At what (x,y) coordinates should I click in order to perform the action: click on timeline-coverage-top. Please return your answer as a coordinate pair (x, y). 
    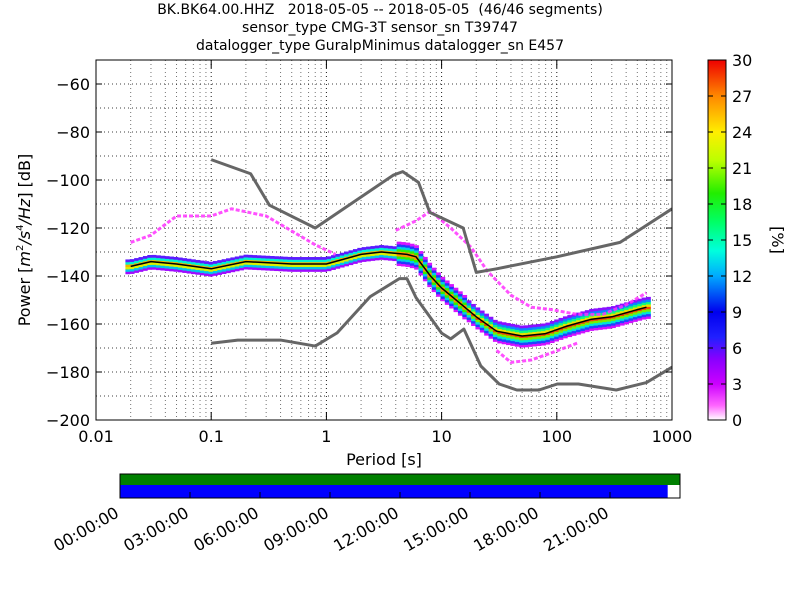
    Looking at the image, I should click on (400, 479).